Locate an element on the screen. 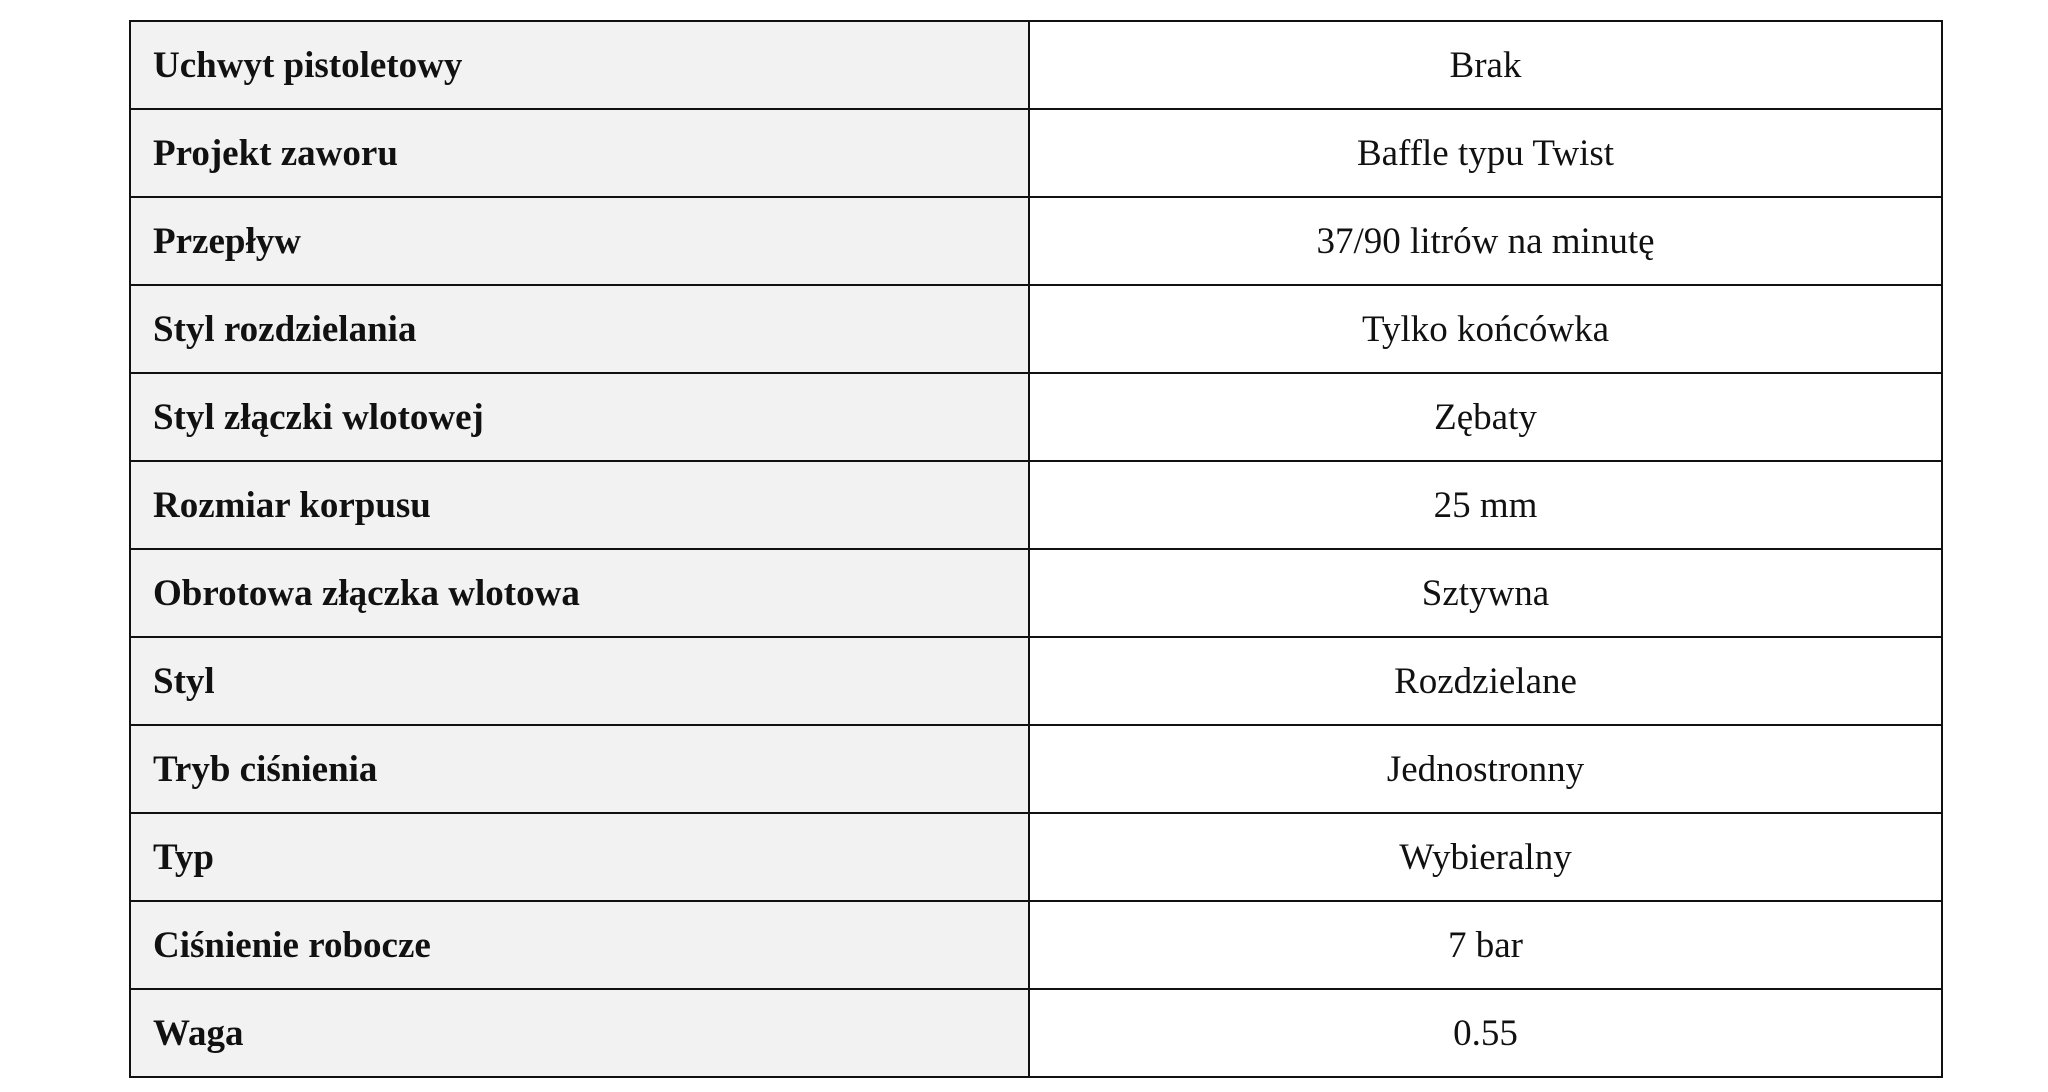  table-row: Ciśnienie robocze 7 bar is located at coordinates (1036, 945).